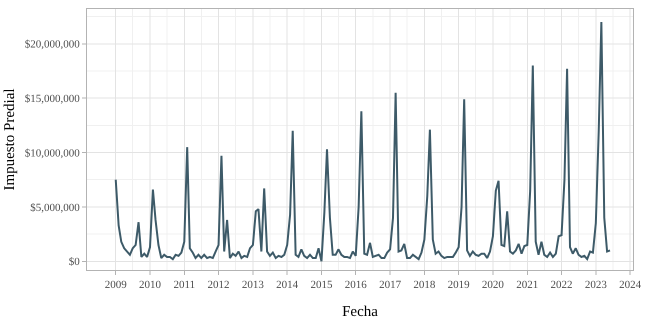 The height and width of the screenshot is (325, 650). What do you see at coordinates (52, 99) in the screenshot?
I see `y-tick-label: $15,000,000` at bounding box center [52, 99].